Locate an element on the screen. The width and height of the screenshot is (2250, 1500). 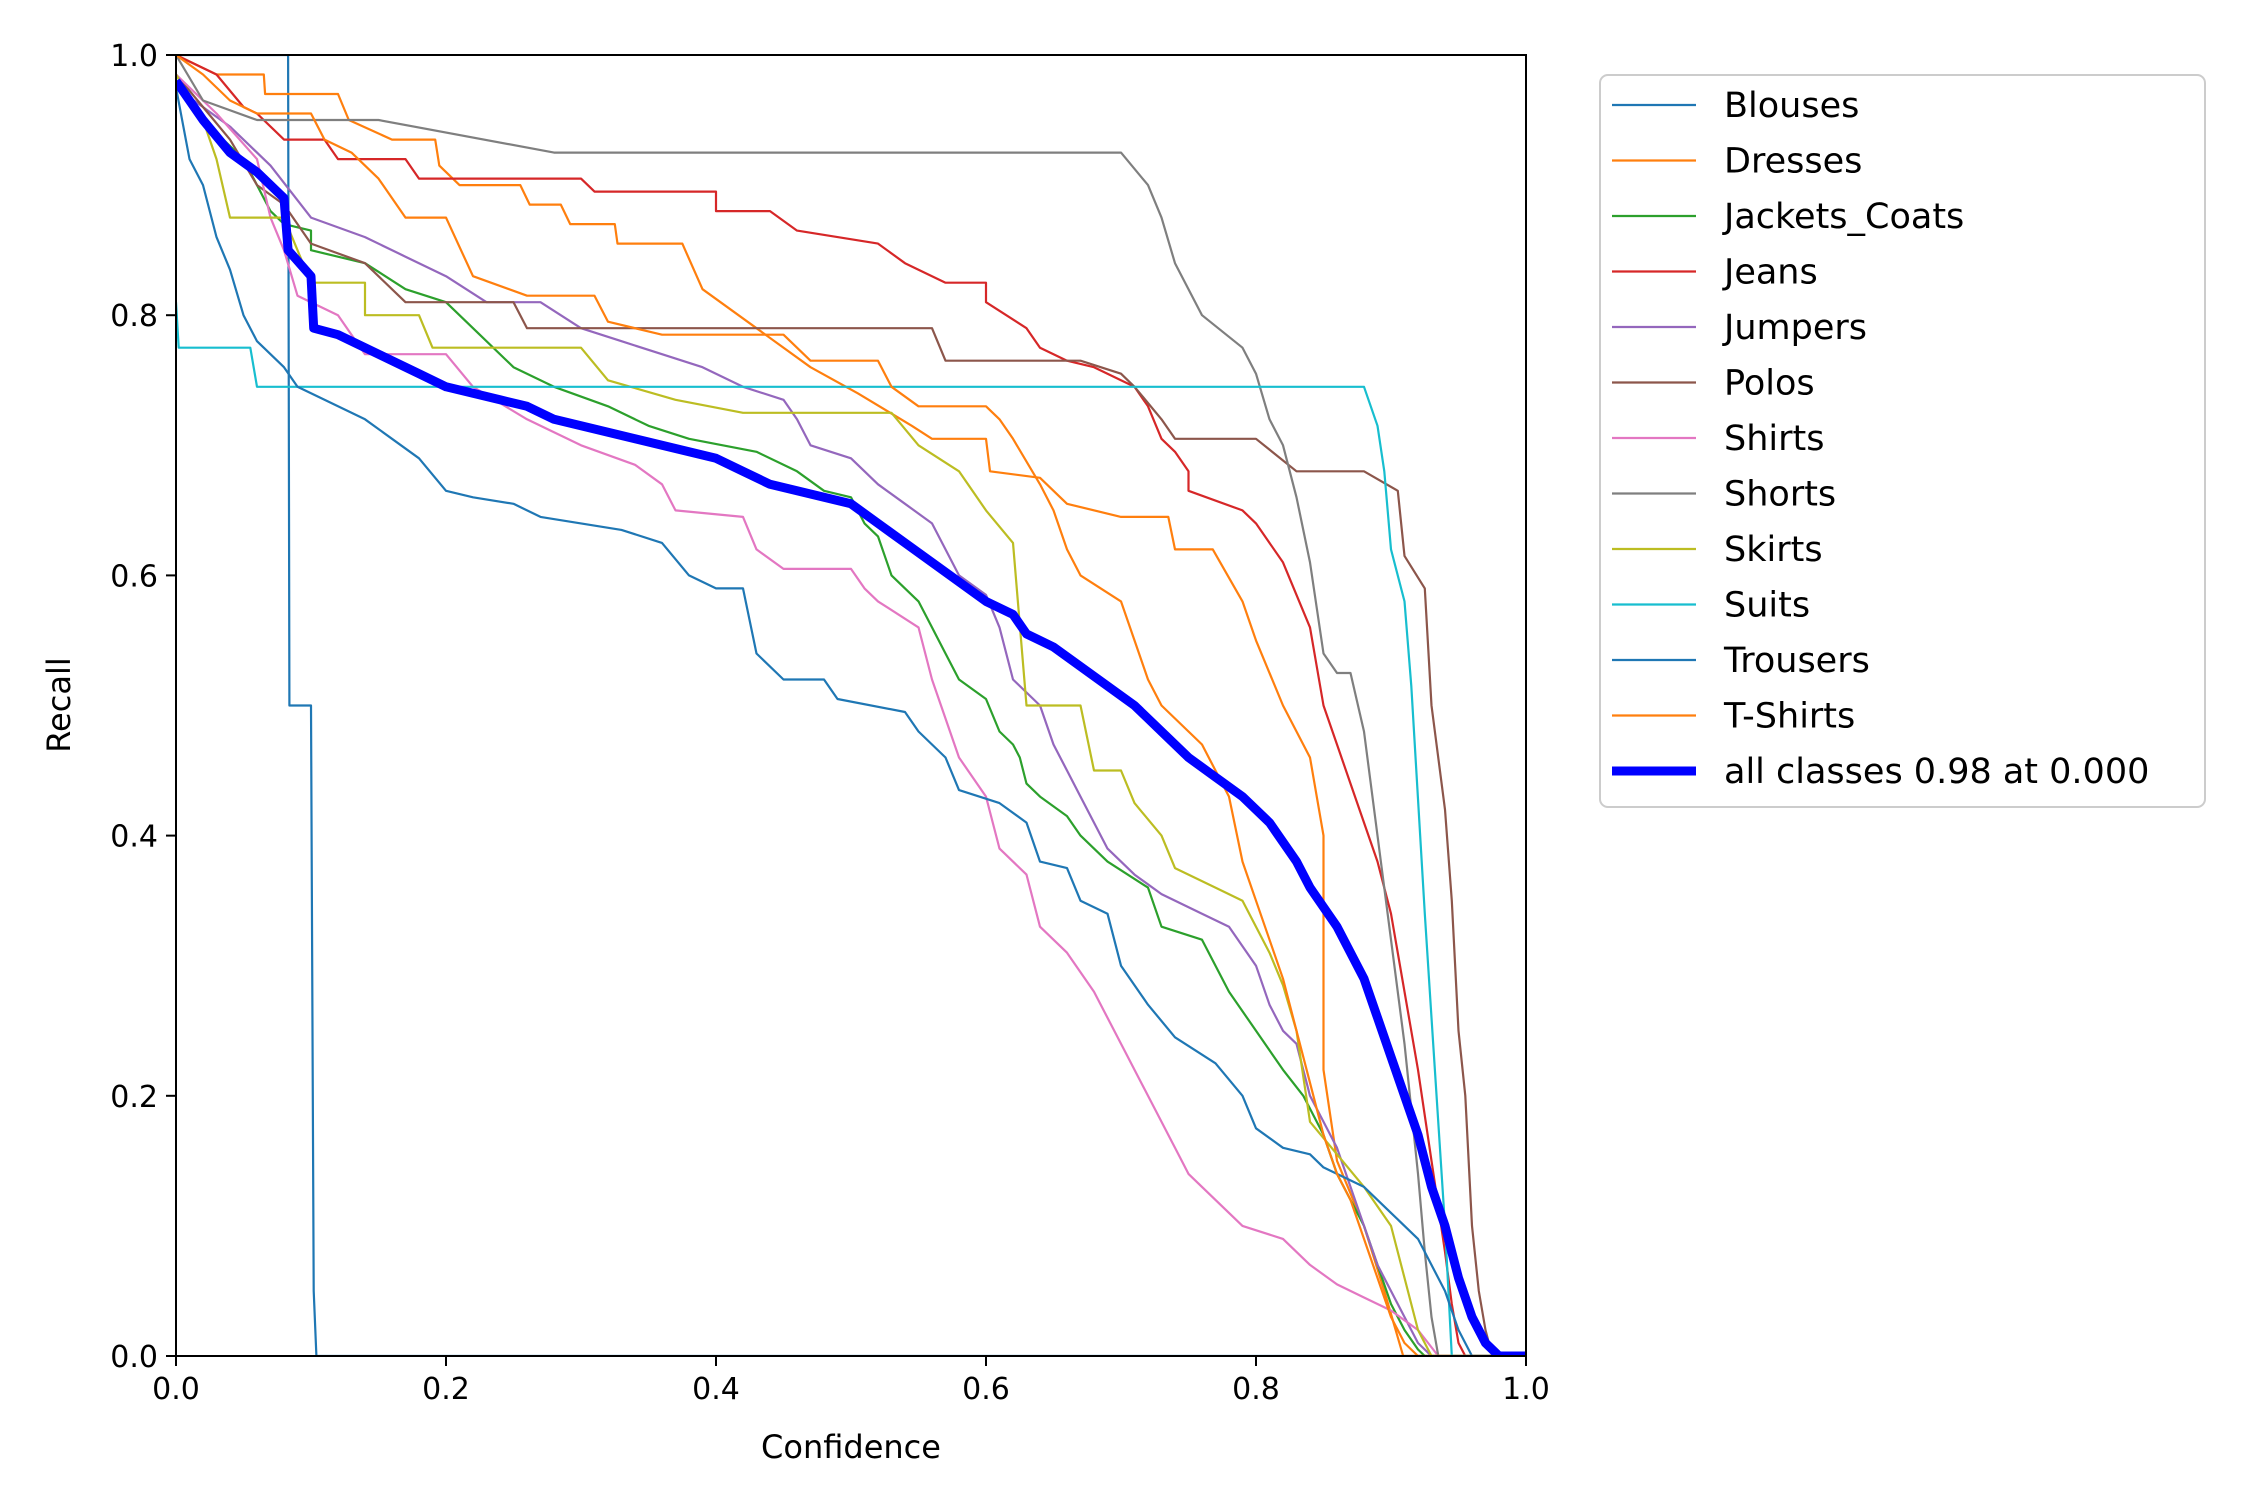
legend-frame is located at coordinates (1902, 441).